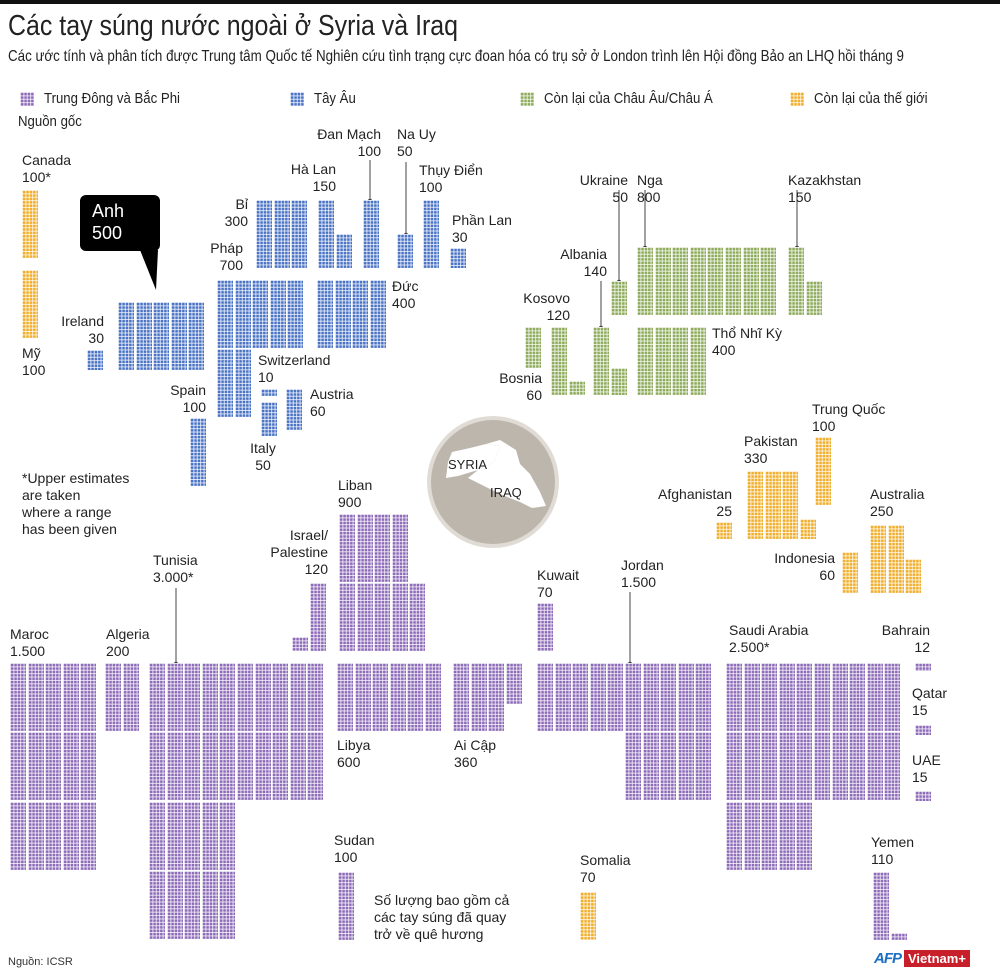 The width and height of the screenshot is (1000, 976). I want to click on fighter-bar-bi, so click(299, 234).